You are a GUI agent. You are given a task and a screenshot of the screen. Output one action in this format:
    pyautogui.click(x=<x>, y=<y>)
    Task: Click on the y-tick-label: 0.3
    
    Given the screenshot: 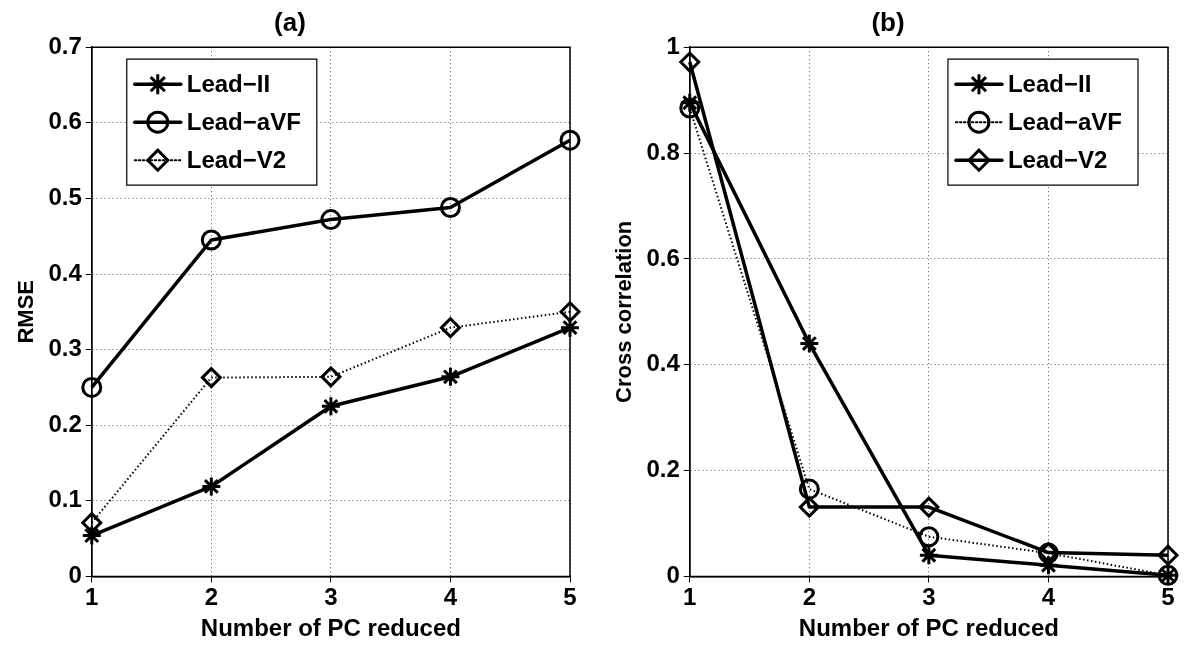 What is the action you would take?
    pyautogui.click(x=65, y=348)
    